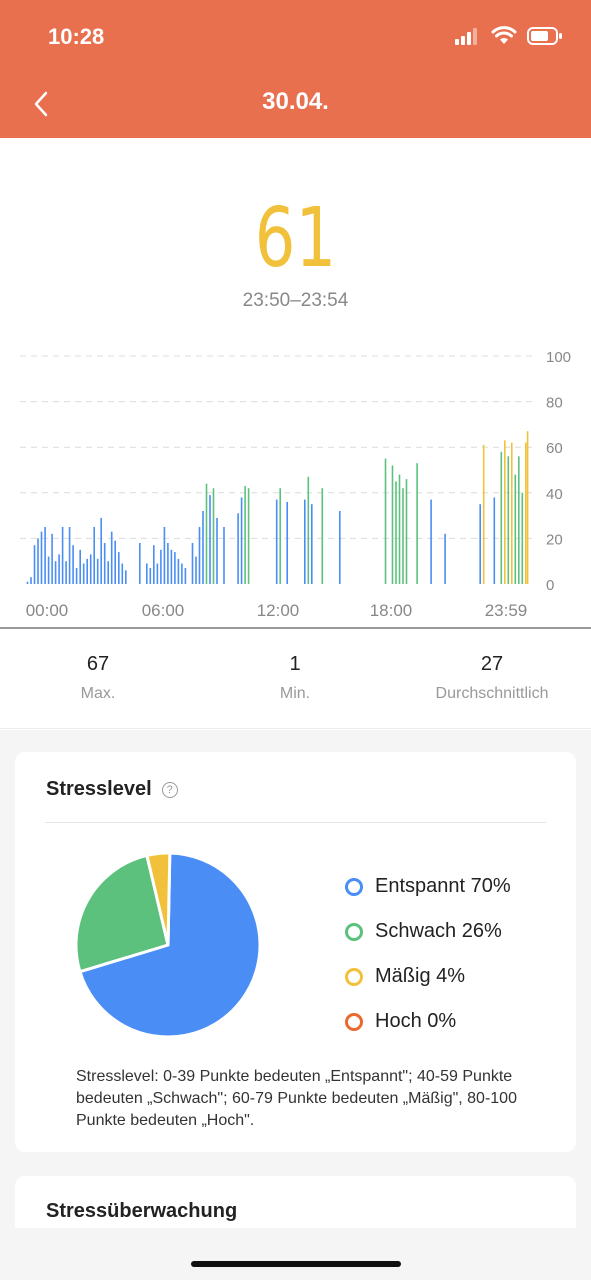  I want to click on legend-label-relaxed: Entspannt 70%, so click(443, 886).